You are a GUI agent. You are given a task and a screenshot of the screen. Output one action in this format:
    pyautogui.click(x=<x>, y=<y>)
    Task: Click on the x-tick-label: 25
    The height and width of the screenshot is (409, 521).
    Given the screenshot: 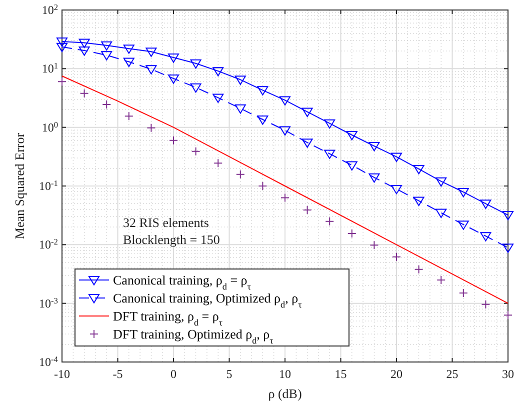 What is the action you would take?
    pyautogui.click(x=452, y=374)
    